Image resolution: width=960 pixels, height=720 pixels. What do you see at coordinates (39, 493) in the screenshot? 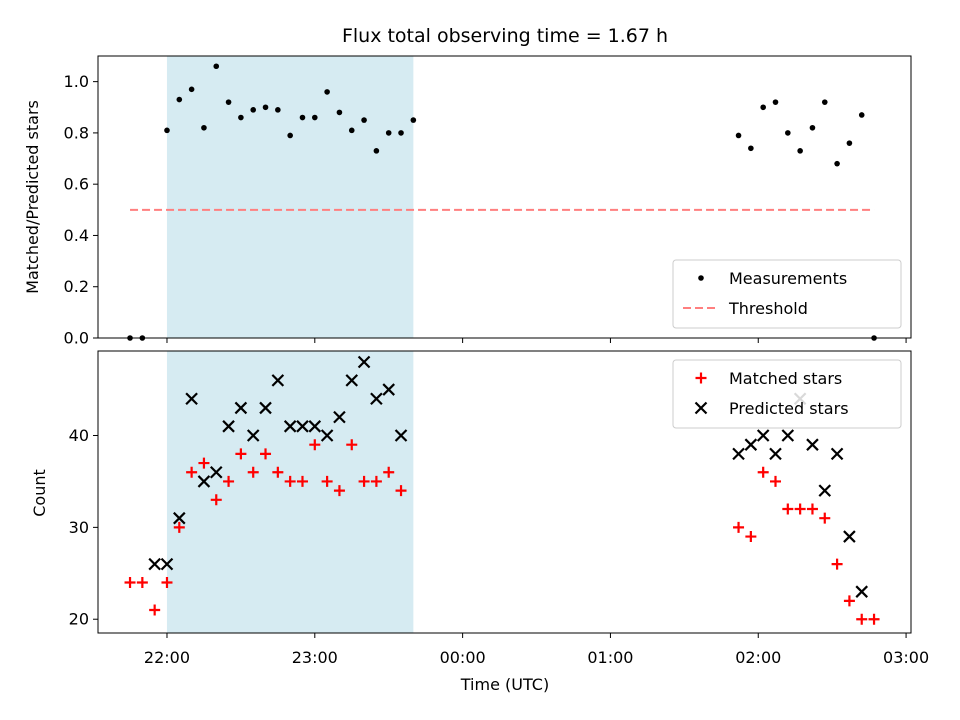
I see `bottom-y-axis-label: Count` at bounding box center [39, 493].